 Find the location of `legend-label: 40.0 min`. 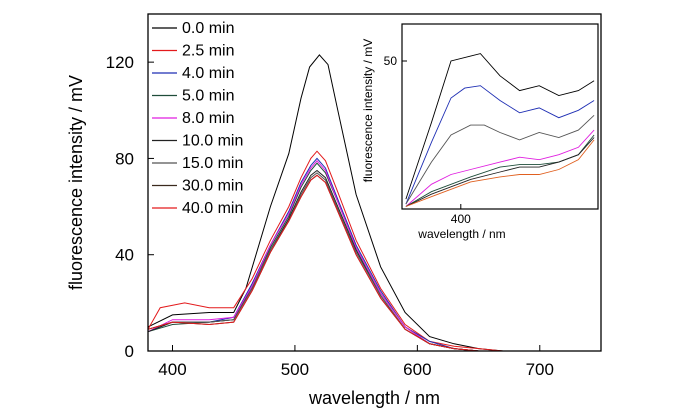

legend-label: 40.0 min is located at coordinates (212, 208).